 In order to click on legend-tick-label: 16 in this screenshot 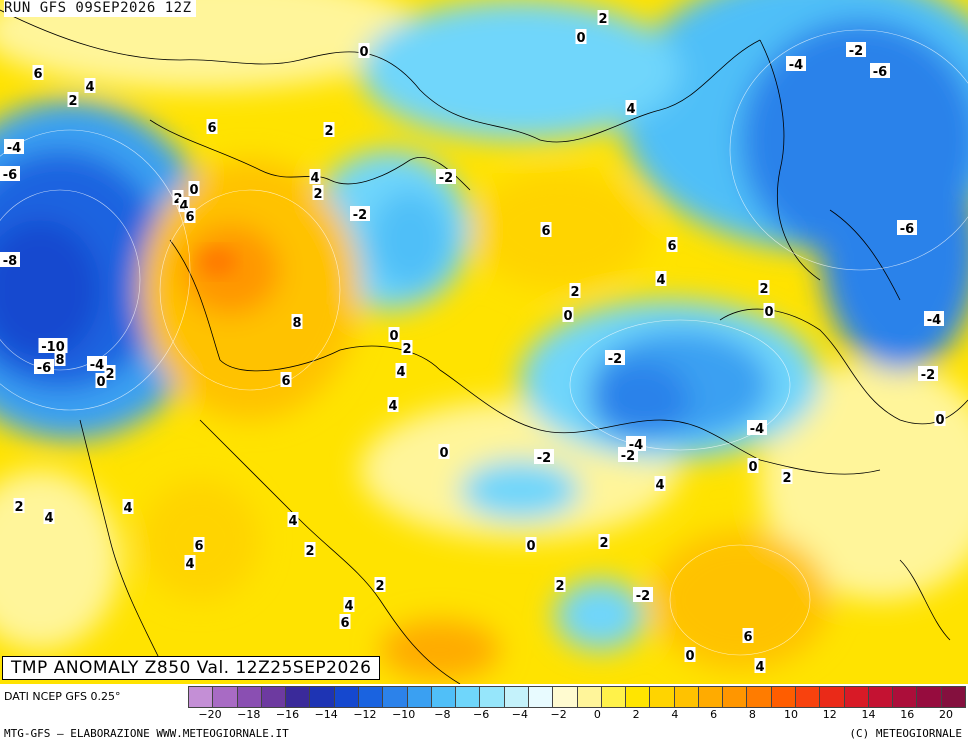, I will do `click(907, 714)`.